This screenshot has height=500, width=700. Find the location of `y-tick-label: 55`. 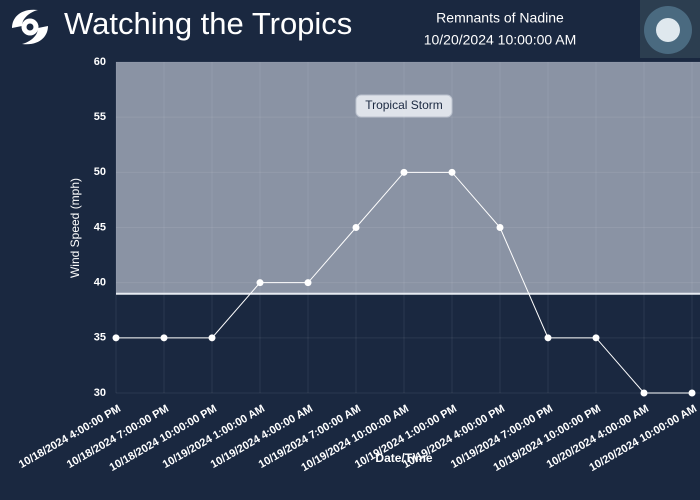

y-tick-label: 55 is located at coordinates (100, 117).